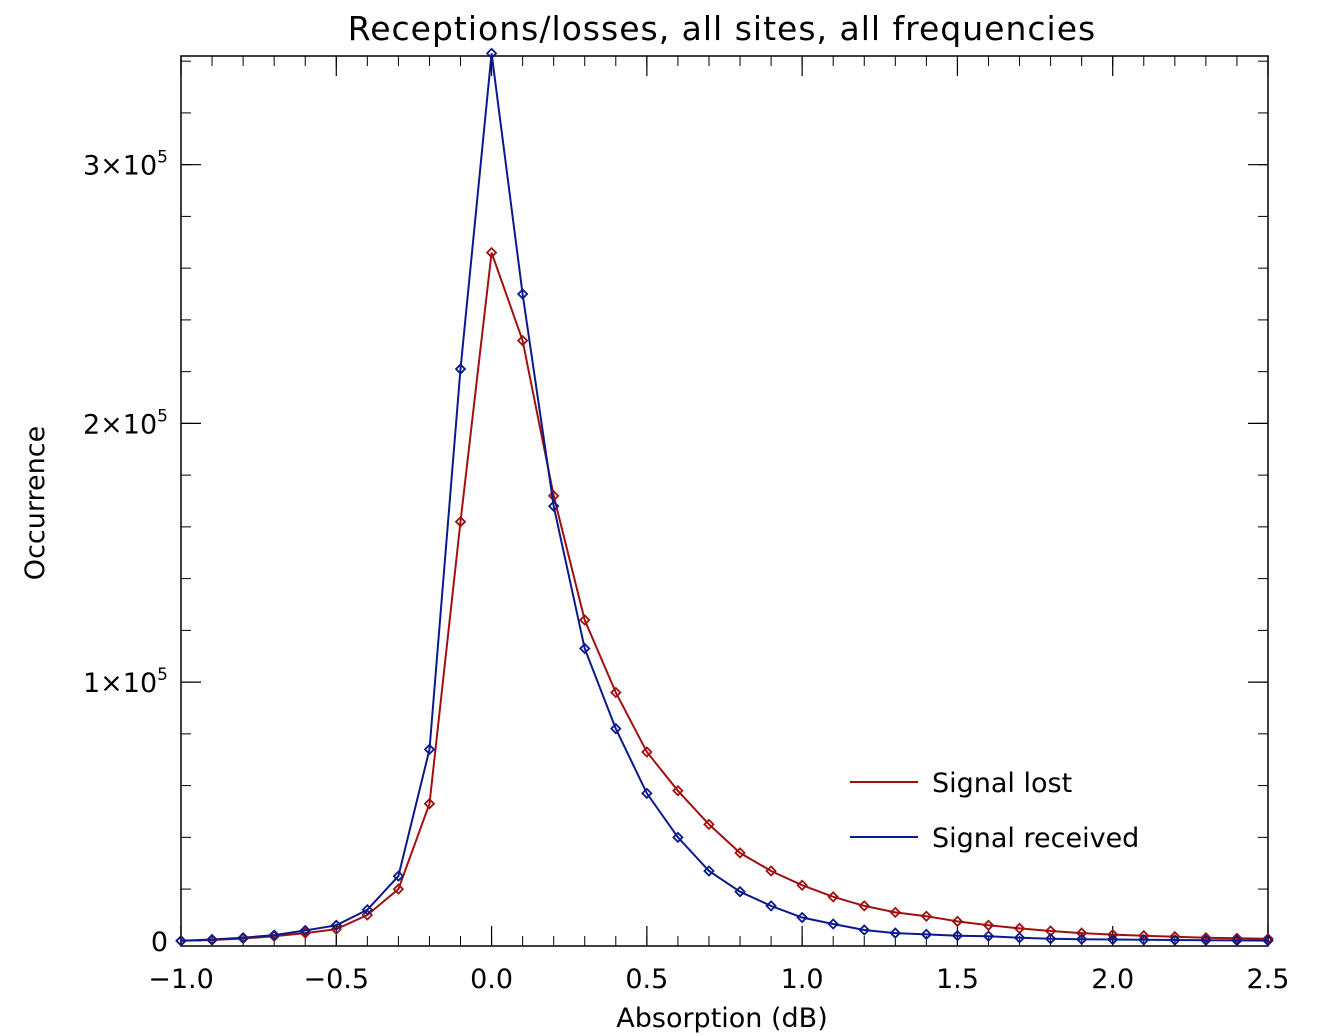  I want to click on x-tick-label: 0.5, so click(646, 979).